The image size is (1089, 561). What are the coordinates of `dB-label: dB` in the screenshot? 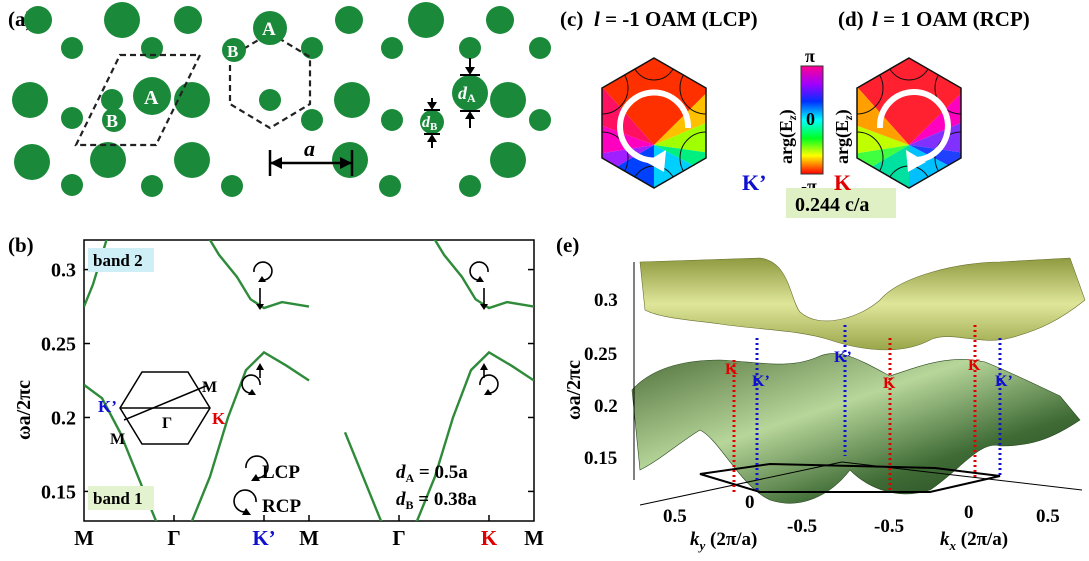 It's located at (430, 123).